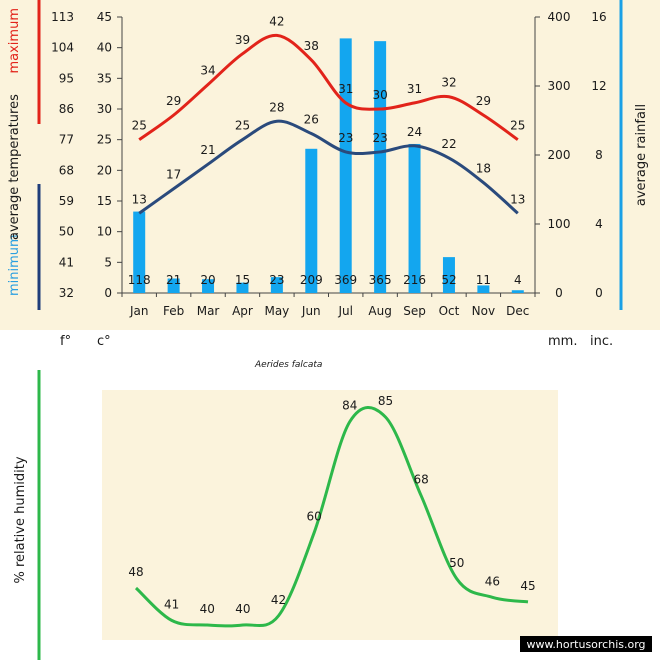  What do you see at coordinates (599, 224) in the screenshot?
I see `inch-tick-label: 4` at bounding box center [599, 224].